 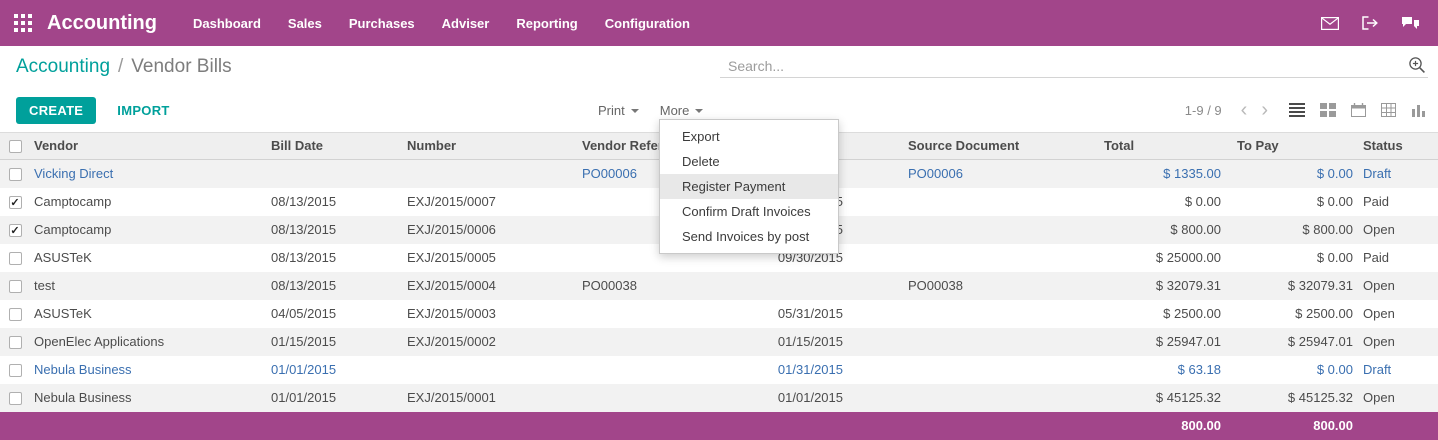 What do you see at coordinates (227, 23) in the screenshot?
I see `menu-dashboard: Dashboard` at bounding box center [227, 23].